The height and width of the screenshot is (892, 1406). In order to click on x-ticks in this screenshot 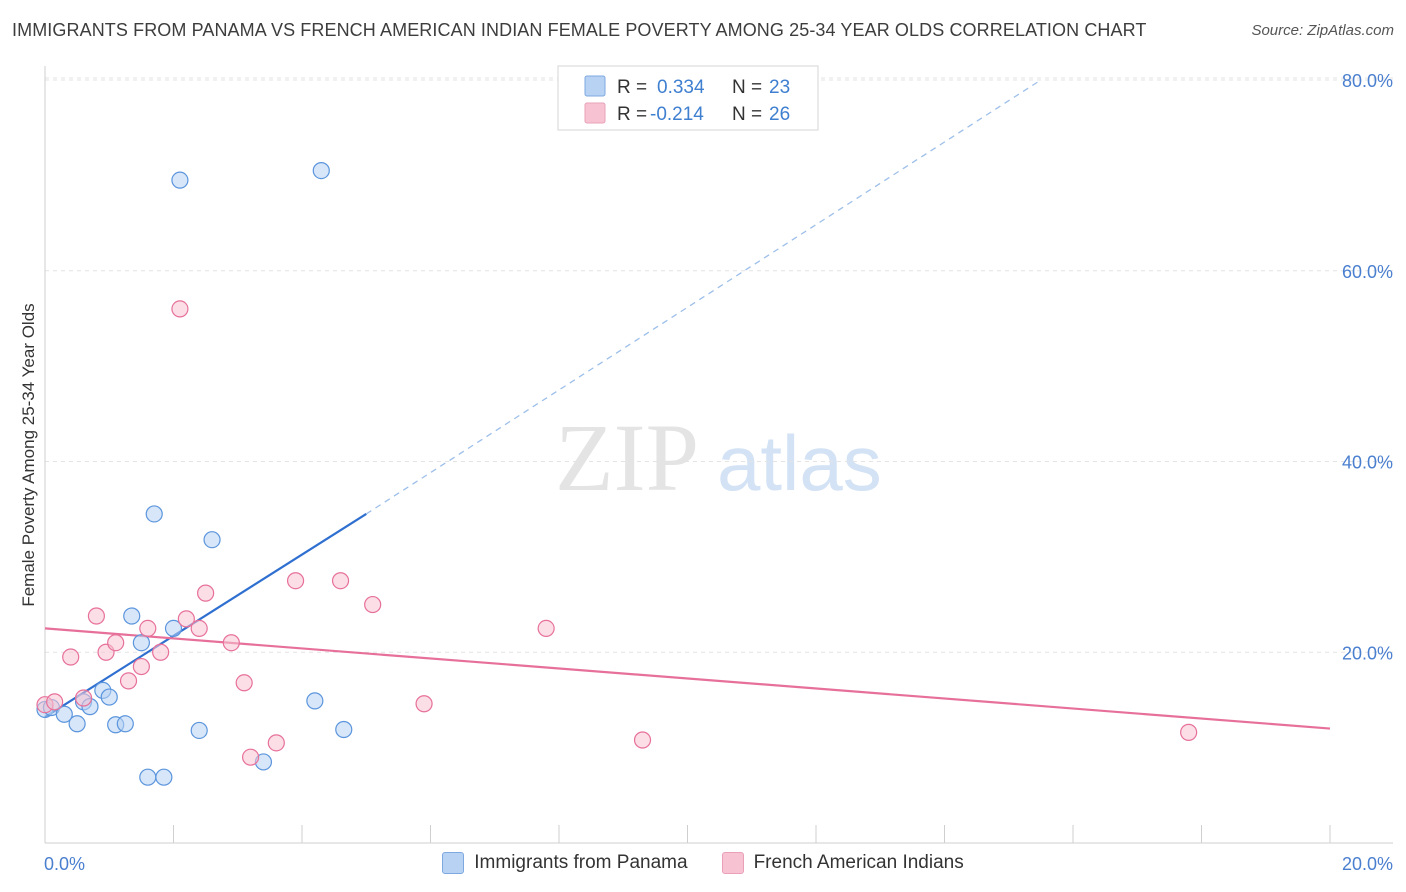, I will do `click(687, 834)`.